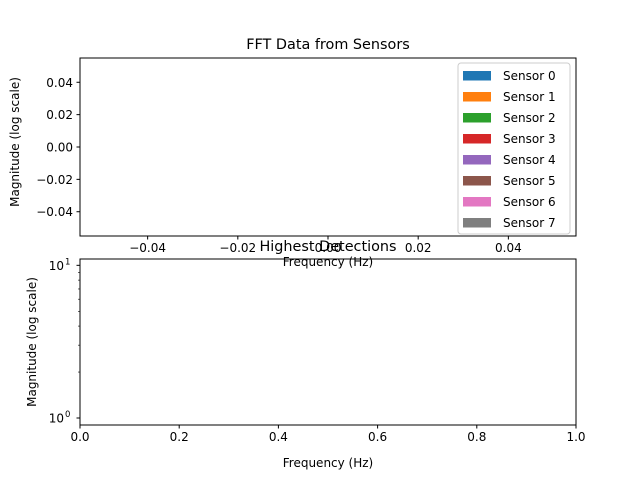  What do you see at coordinates (529, 97) in the screenshot?
I see `legend-entry-label: Sensor 1` at bounding box center [529, 97].